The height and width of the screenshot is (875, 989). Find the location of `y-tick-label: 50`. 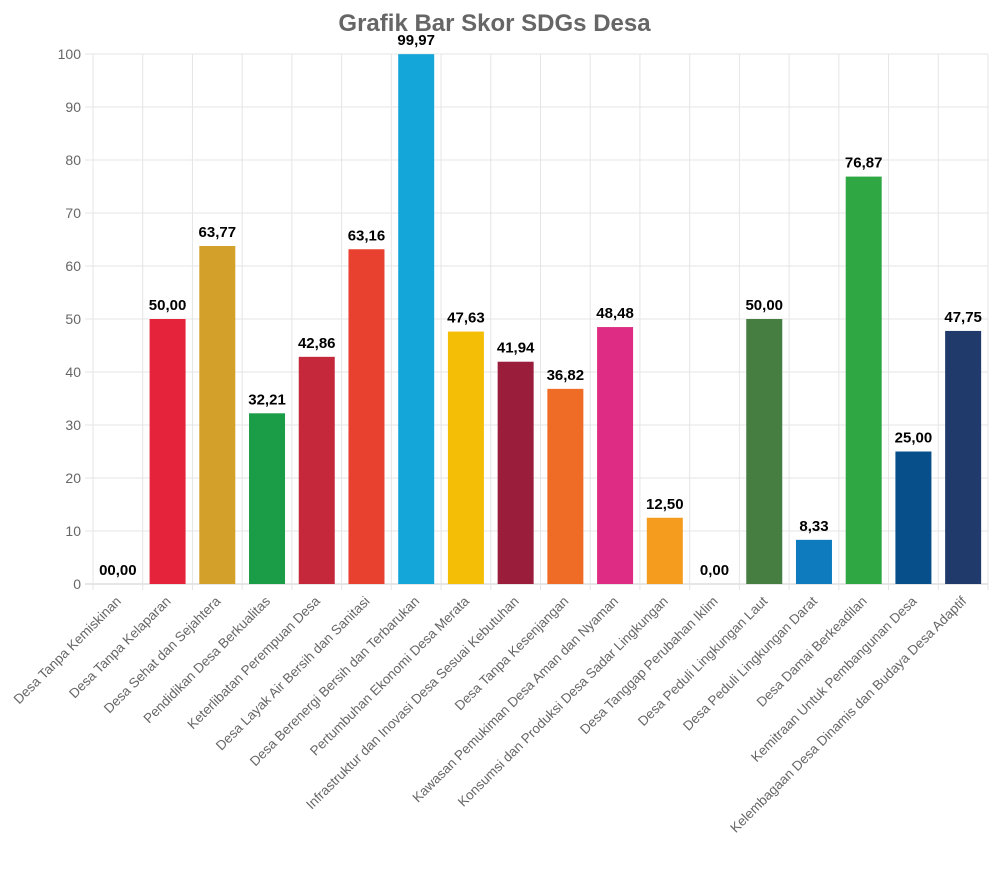

y-tick-label: 50 is located at coordinates (73, 319).